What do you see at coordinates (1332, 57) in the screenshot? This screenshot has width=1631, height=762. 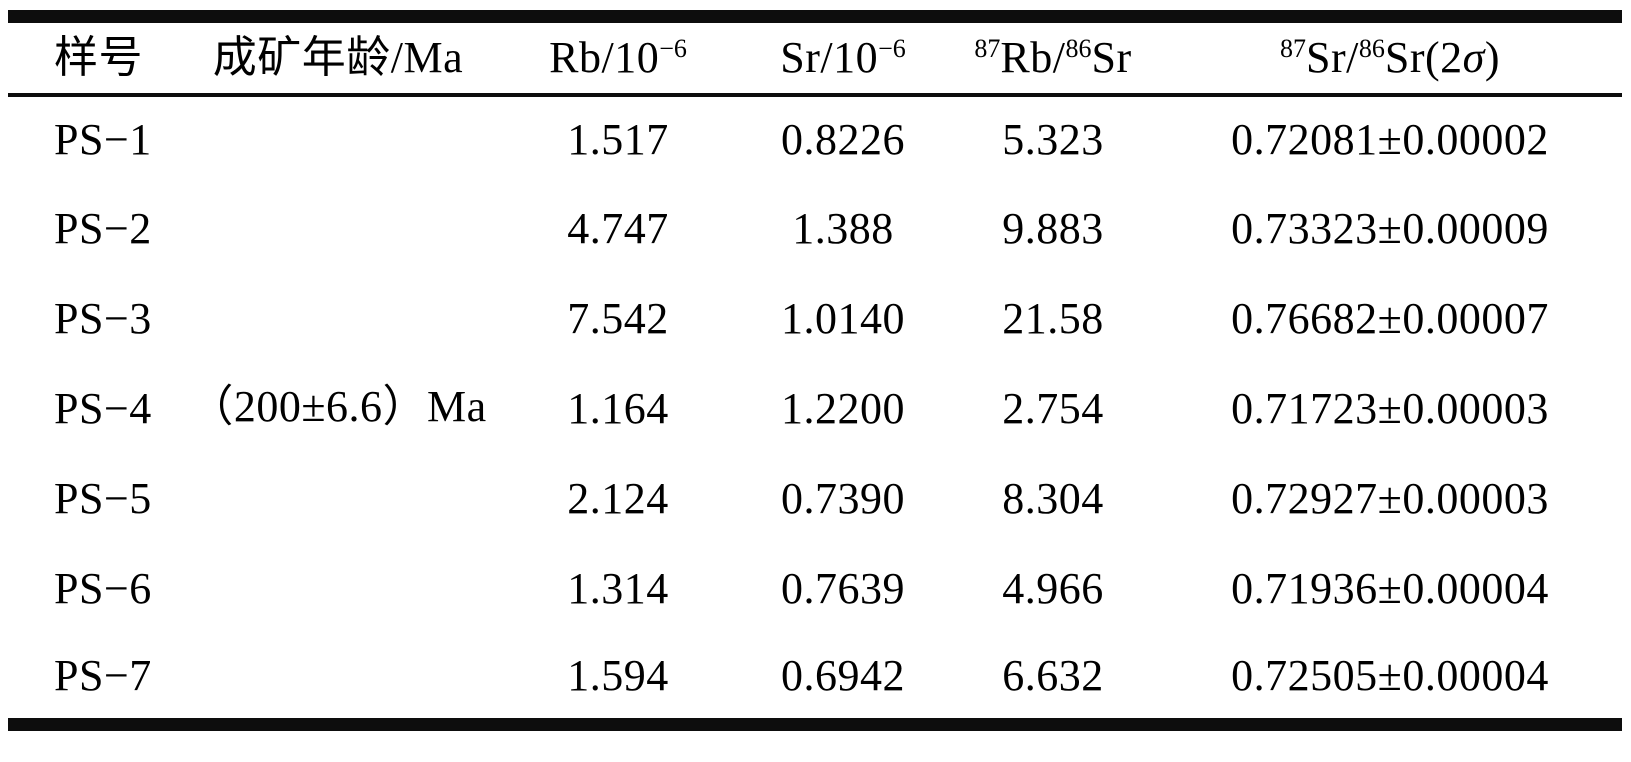 I see `column-header-text: Sr/` at bounding box center [1332, 57].